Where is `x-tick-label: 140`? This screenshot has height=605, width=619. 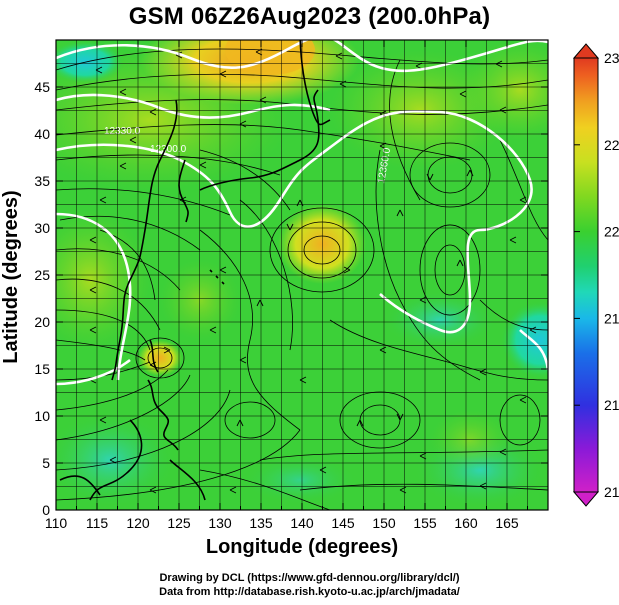 x-tick-label: 140 is located at coordinates (302, 523).